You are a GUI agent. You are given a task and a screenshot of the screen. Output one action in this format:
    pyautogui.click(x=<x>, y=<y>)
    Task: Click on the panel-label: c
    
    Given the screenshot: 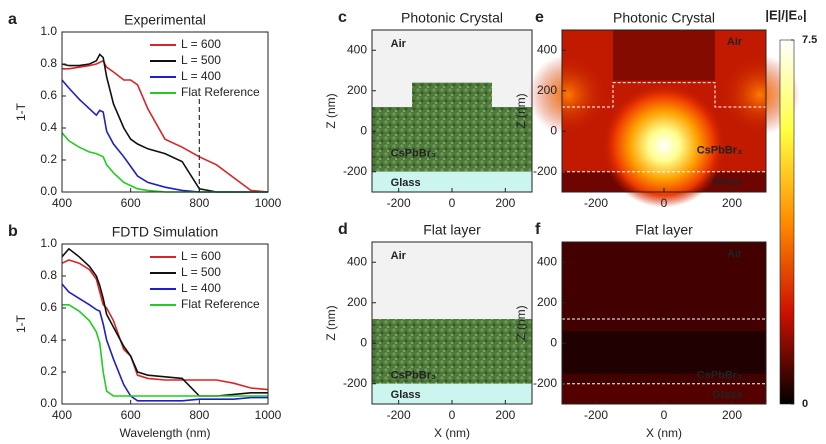 What is the action you would take?
    pyautogui.click(x=342, y=17)
    